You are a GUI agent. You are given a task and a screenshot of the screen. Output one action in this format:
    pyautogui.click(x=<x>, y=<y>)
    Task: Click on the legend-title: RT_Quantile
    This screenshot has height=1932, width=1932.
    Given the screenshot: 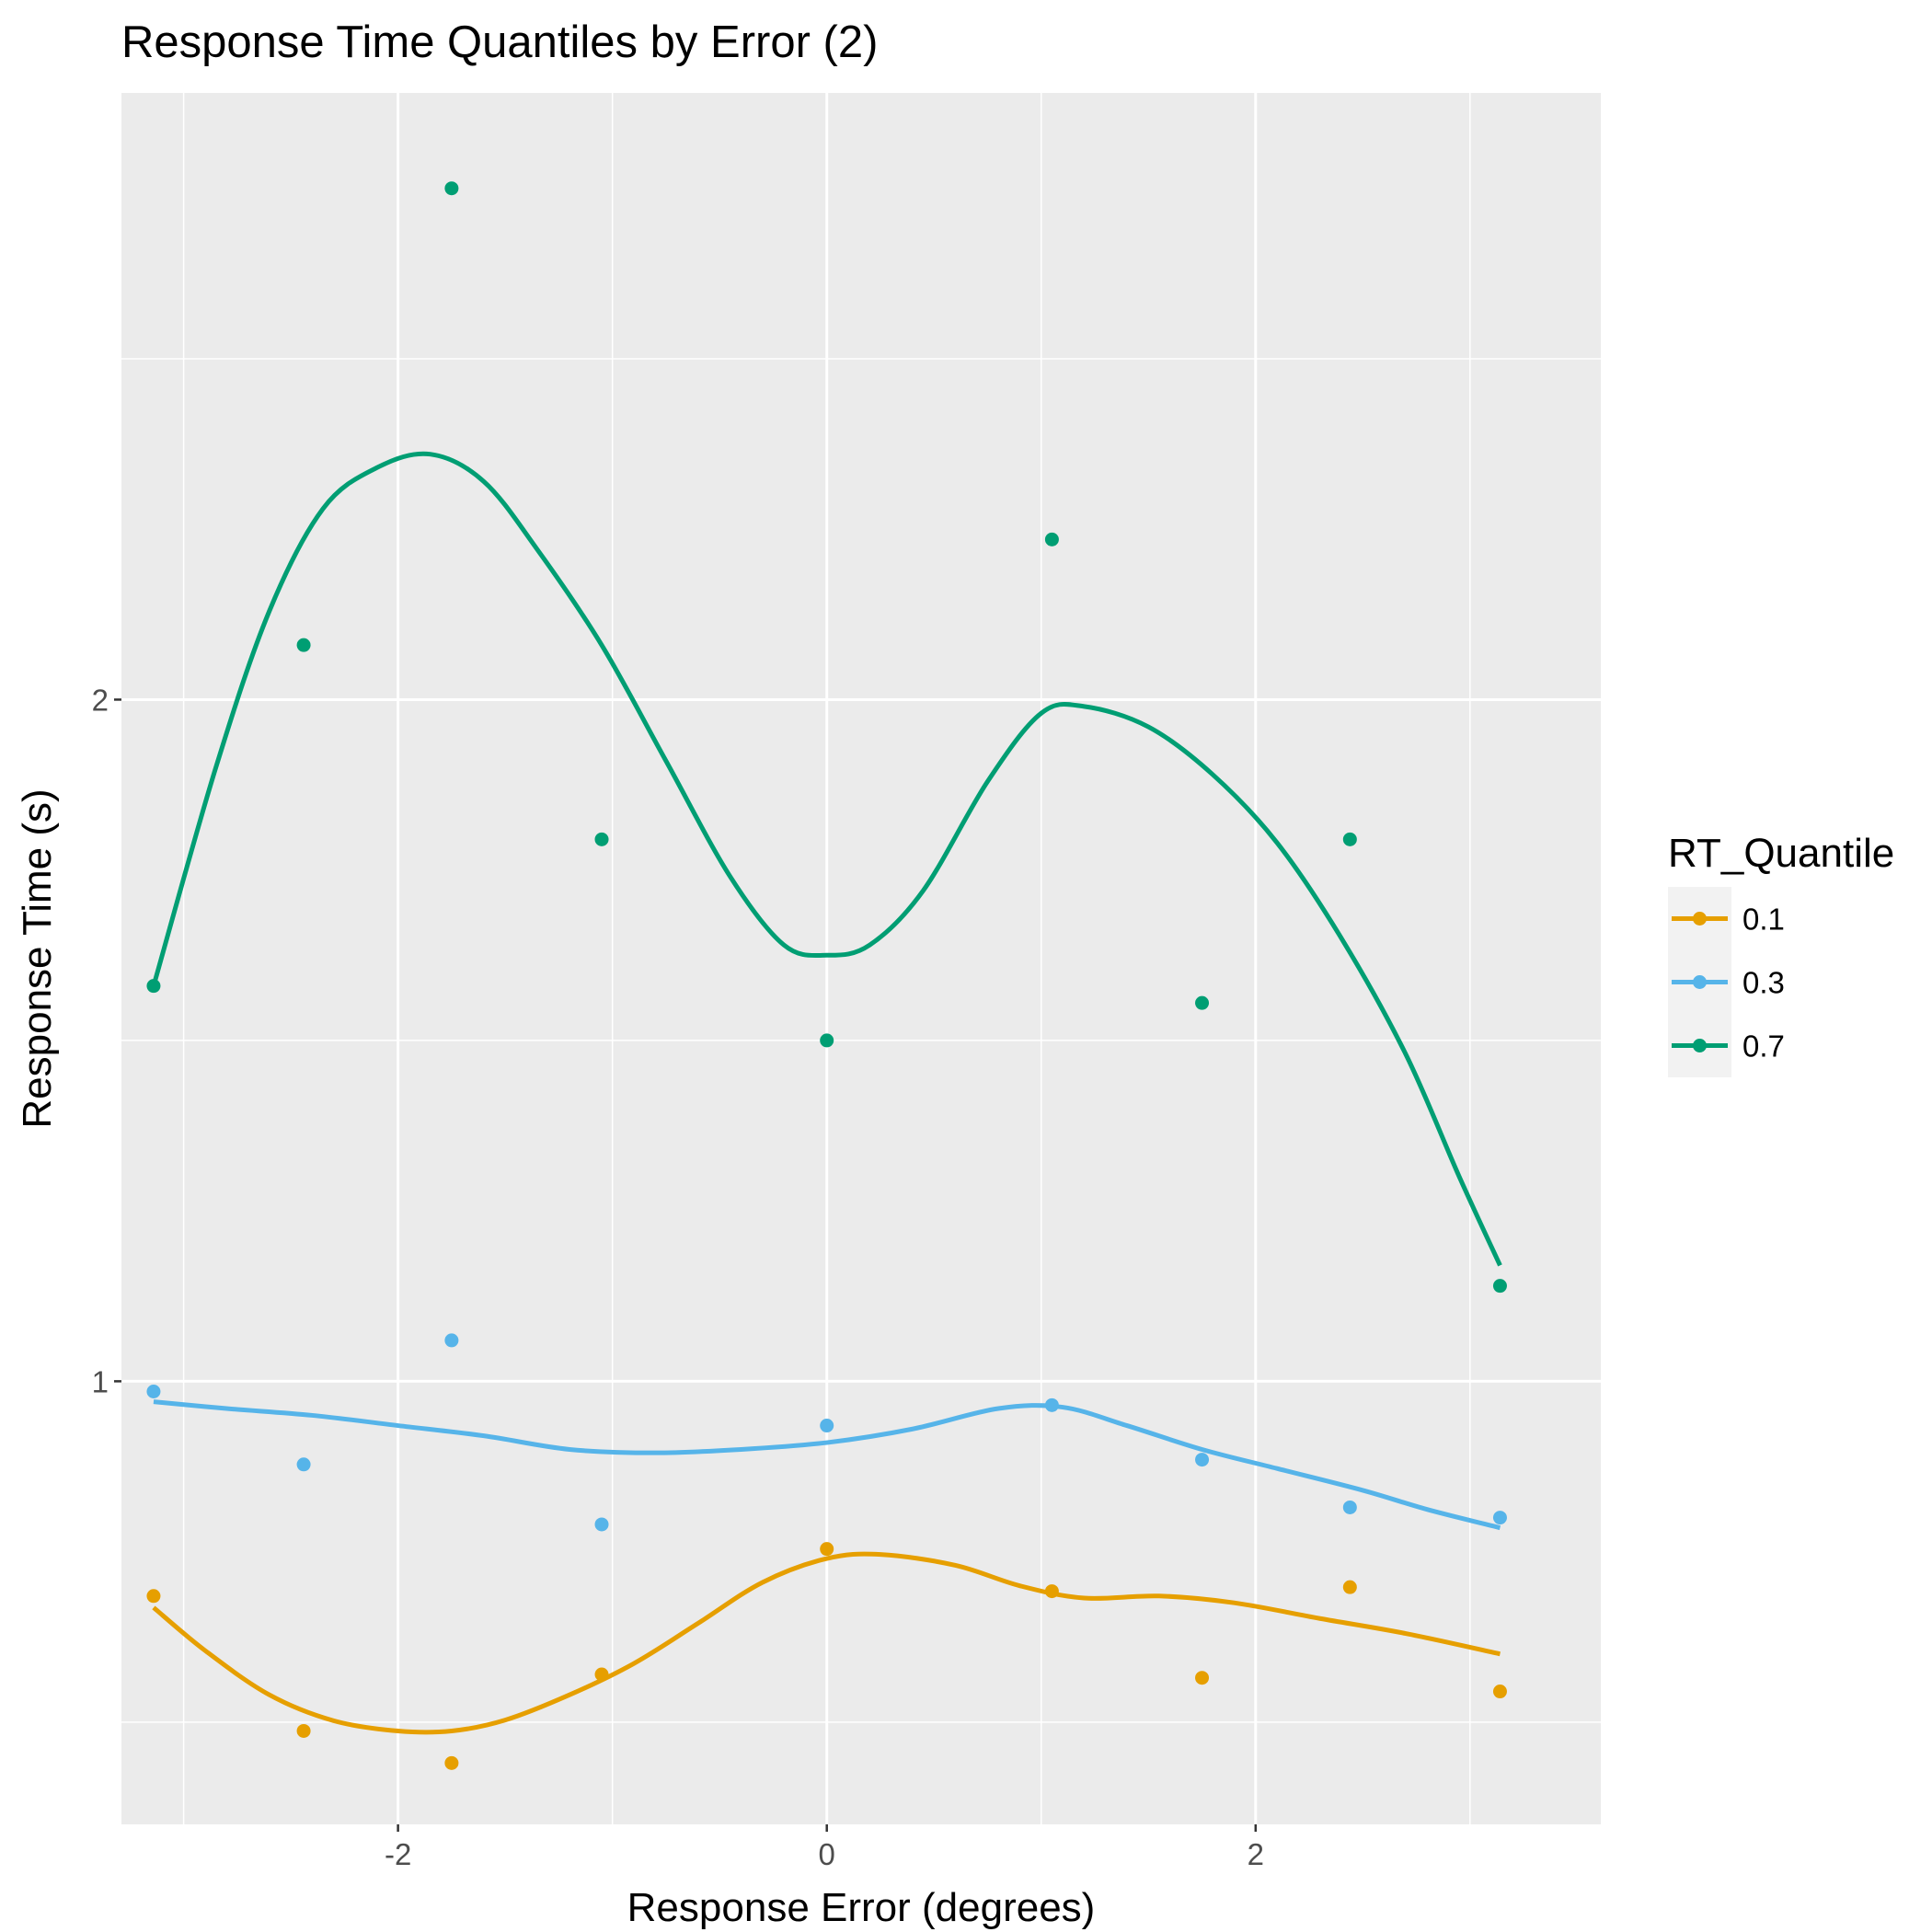 What is the action you would take?
    pyautogui.click(x=1781, y=853)
    